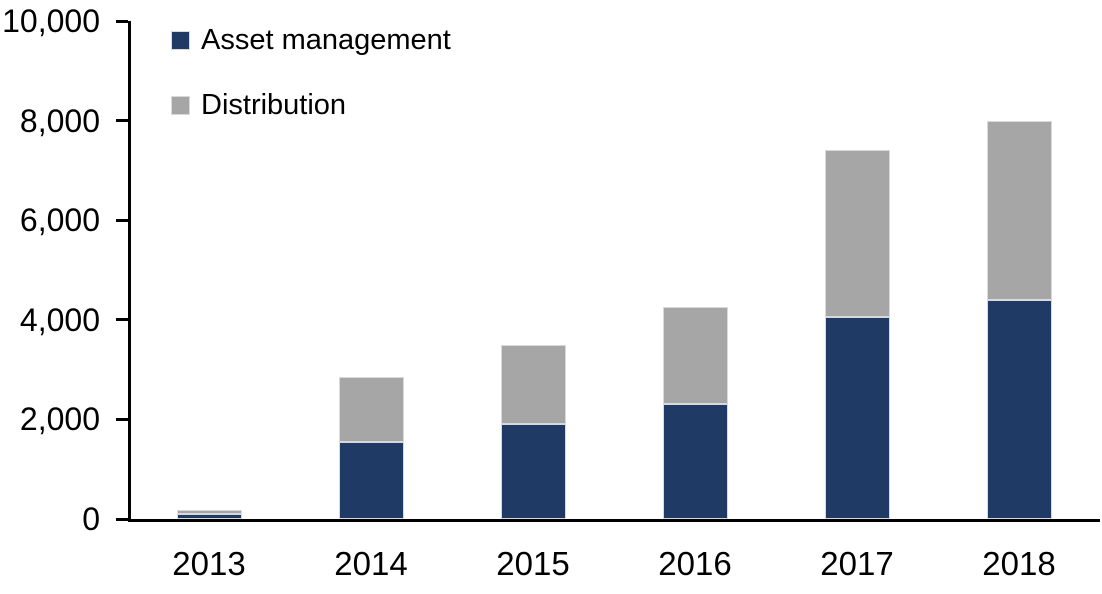 The image size is (1102, 594). I want to click on x-axis-line, so click(614, 520).